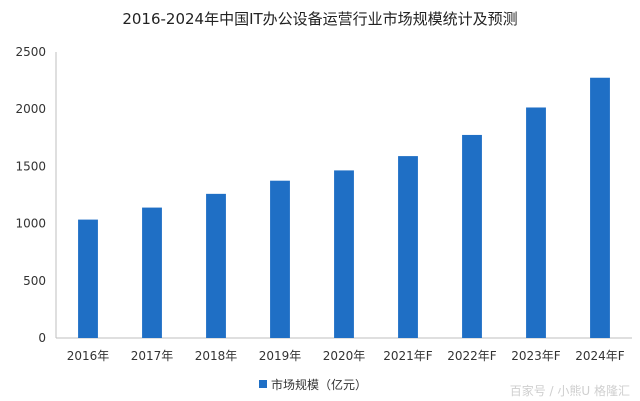  Describe the element at coordinates (42, 338) in the screenshot. I see `y-tick-label: 0` at that location.